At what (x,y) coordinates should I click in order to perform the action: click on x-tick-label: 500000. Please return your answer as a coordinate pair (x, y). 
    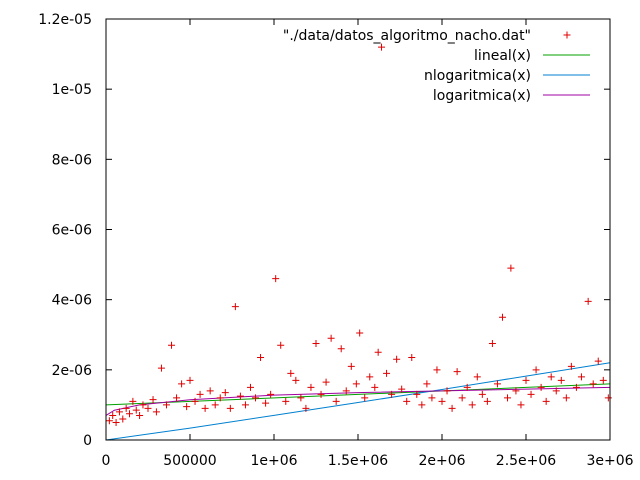
    Looking at the image, I should click on (189, 461).